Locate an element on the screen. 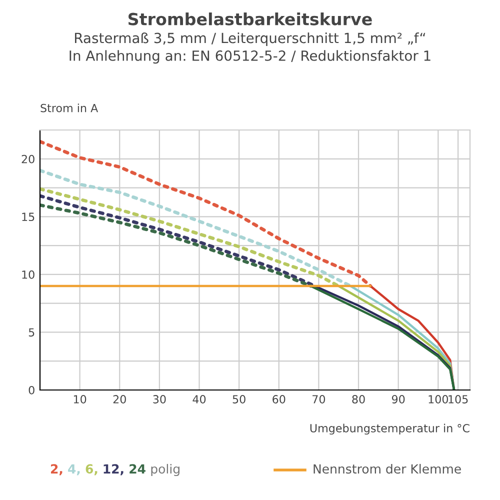  y-axis-title: Strom in A is located at coordinates (69, 108).